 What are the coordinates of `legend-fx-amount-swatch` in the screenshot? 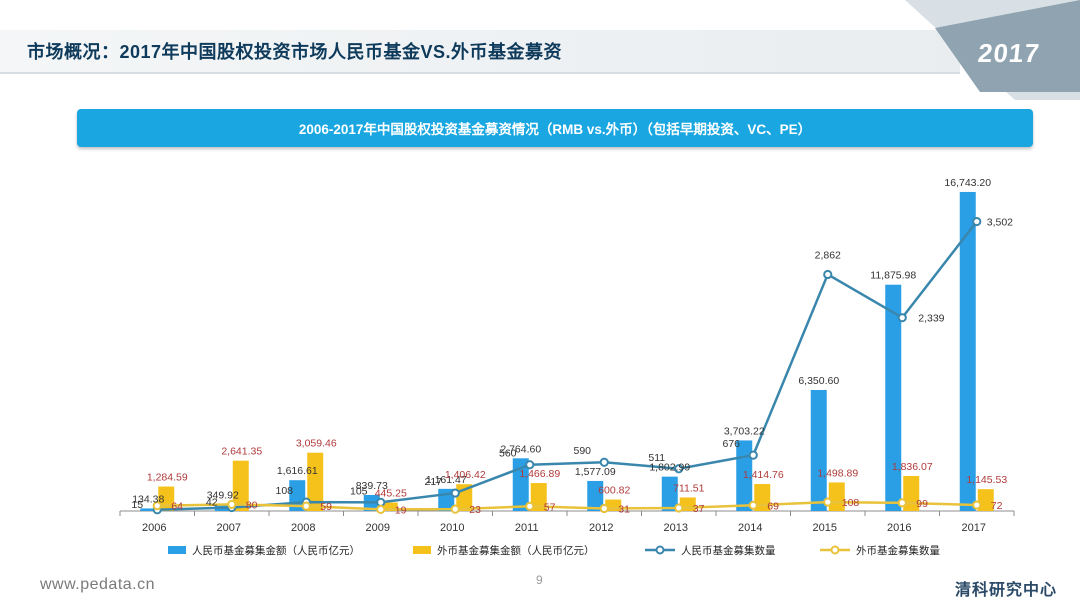 It's located at (422, 550).